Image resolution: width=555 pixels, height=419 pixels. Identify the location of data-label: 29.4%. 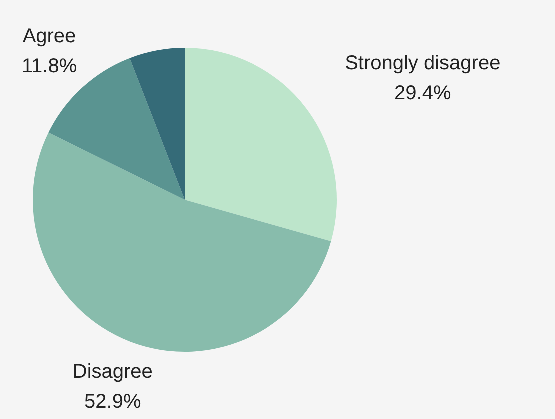
(423, 93).